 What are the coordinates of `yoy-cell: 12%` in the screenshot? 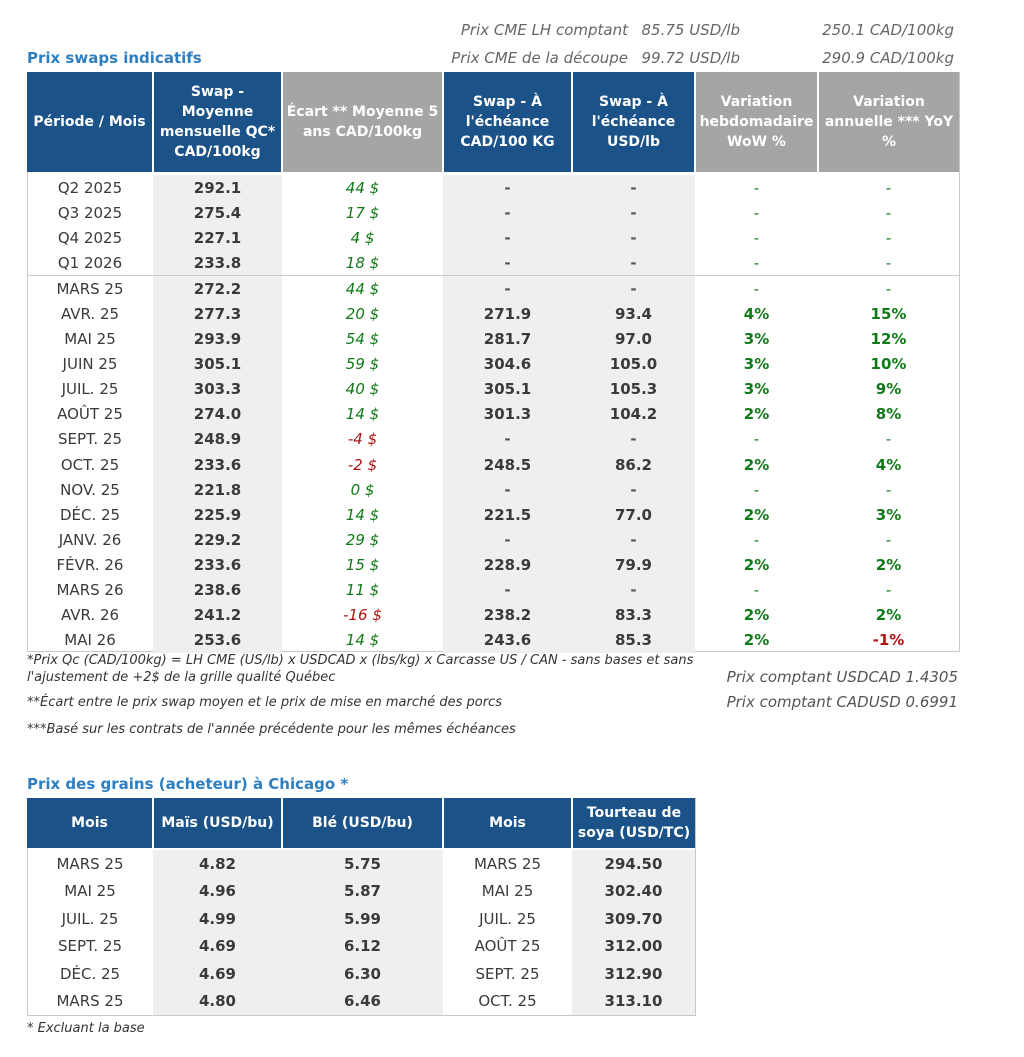 It's located at (888, 339).